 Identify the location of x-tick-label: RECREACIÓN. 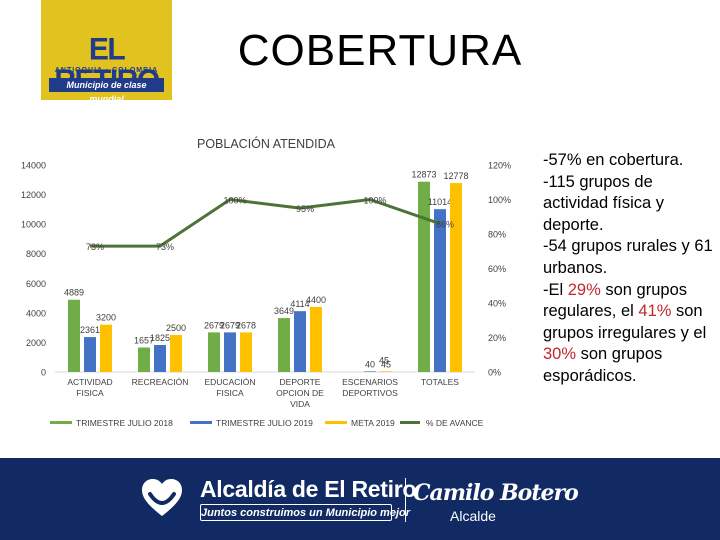
(160, 382).